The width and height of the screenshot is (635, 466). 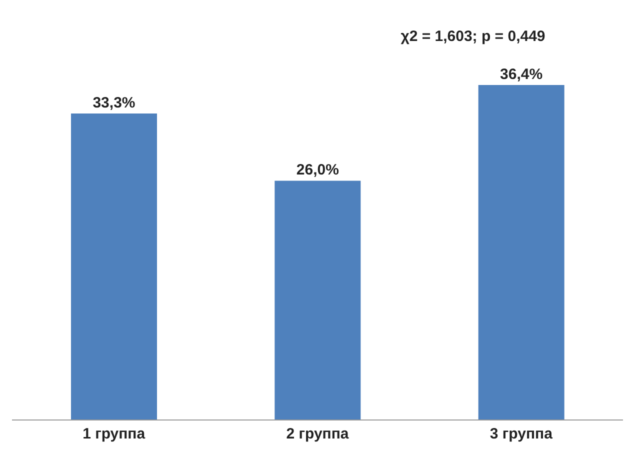 I want to click on data-label: 36,4%, so click(x=521, y=74).